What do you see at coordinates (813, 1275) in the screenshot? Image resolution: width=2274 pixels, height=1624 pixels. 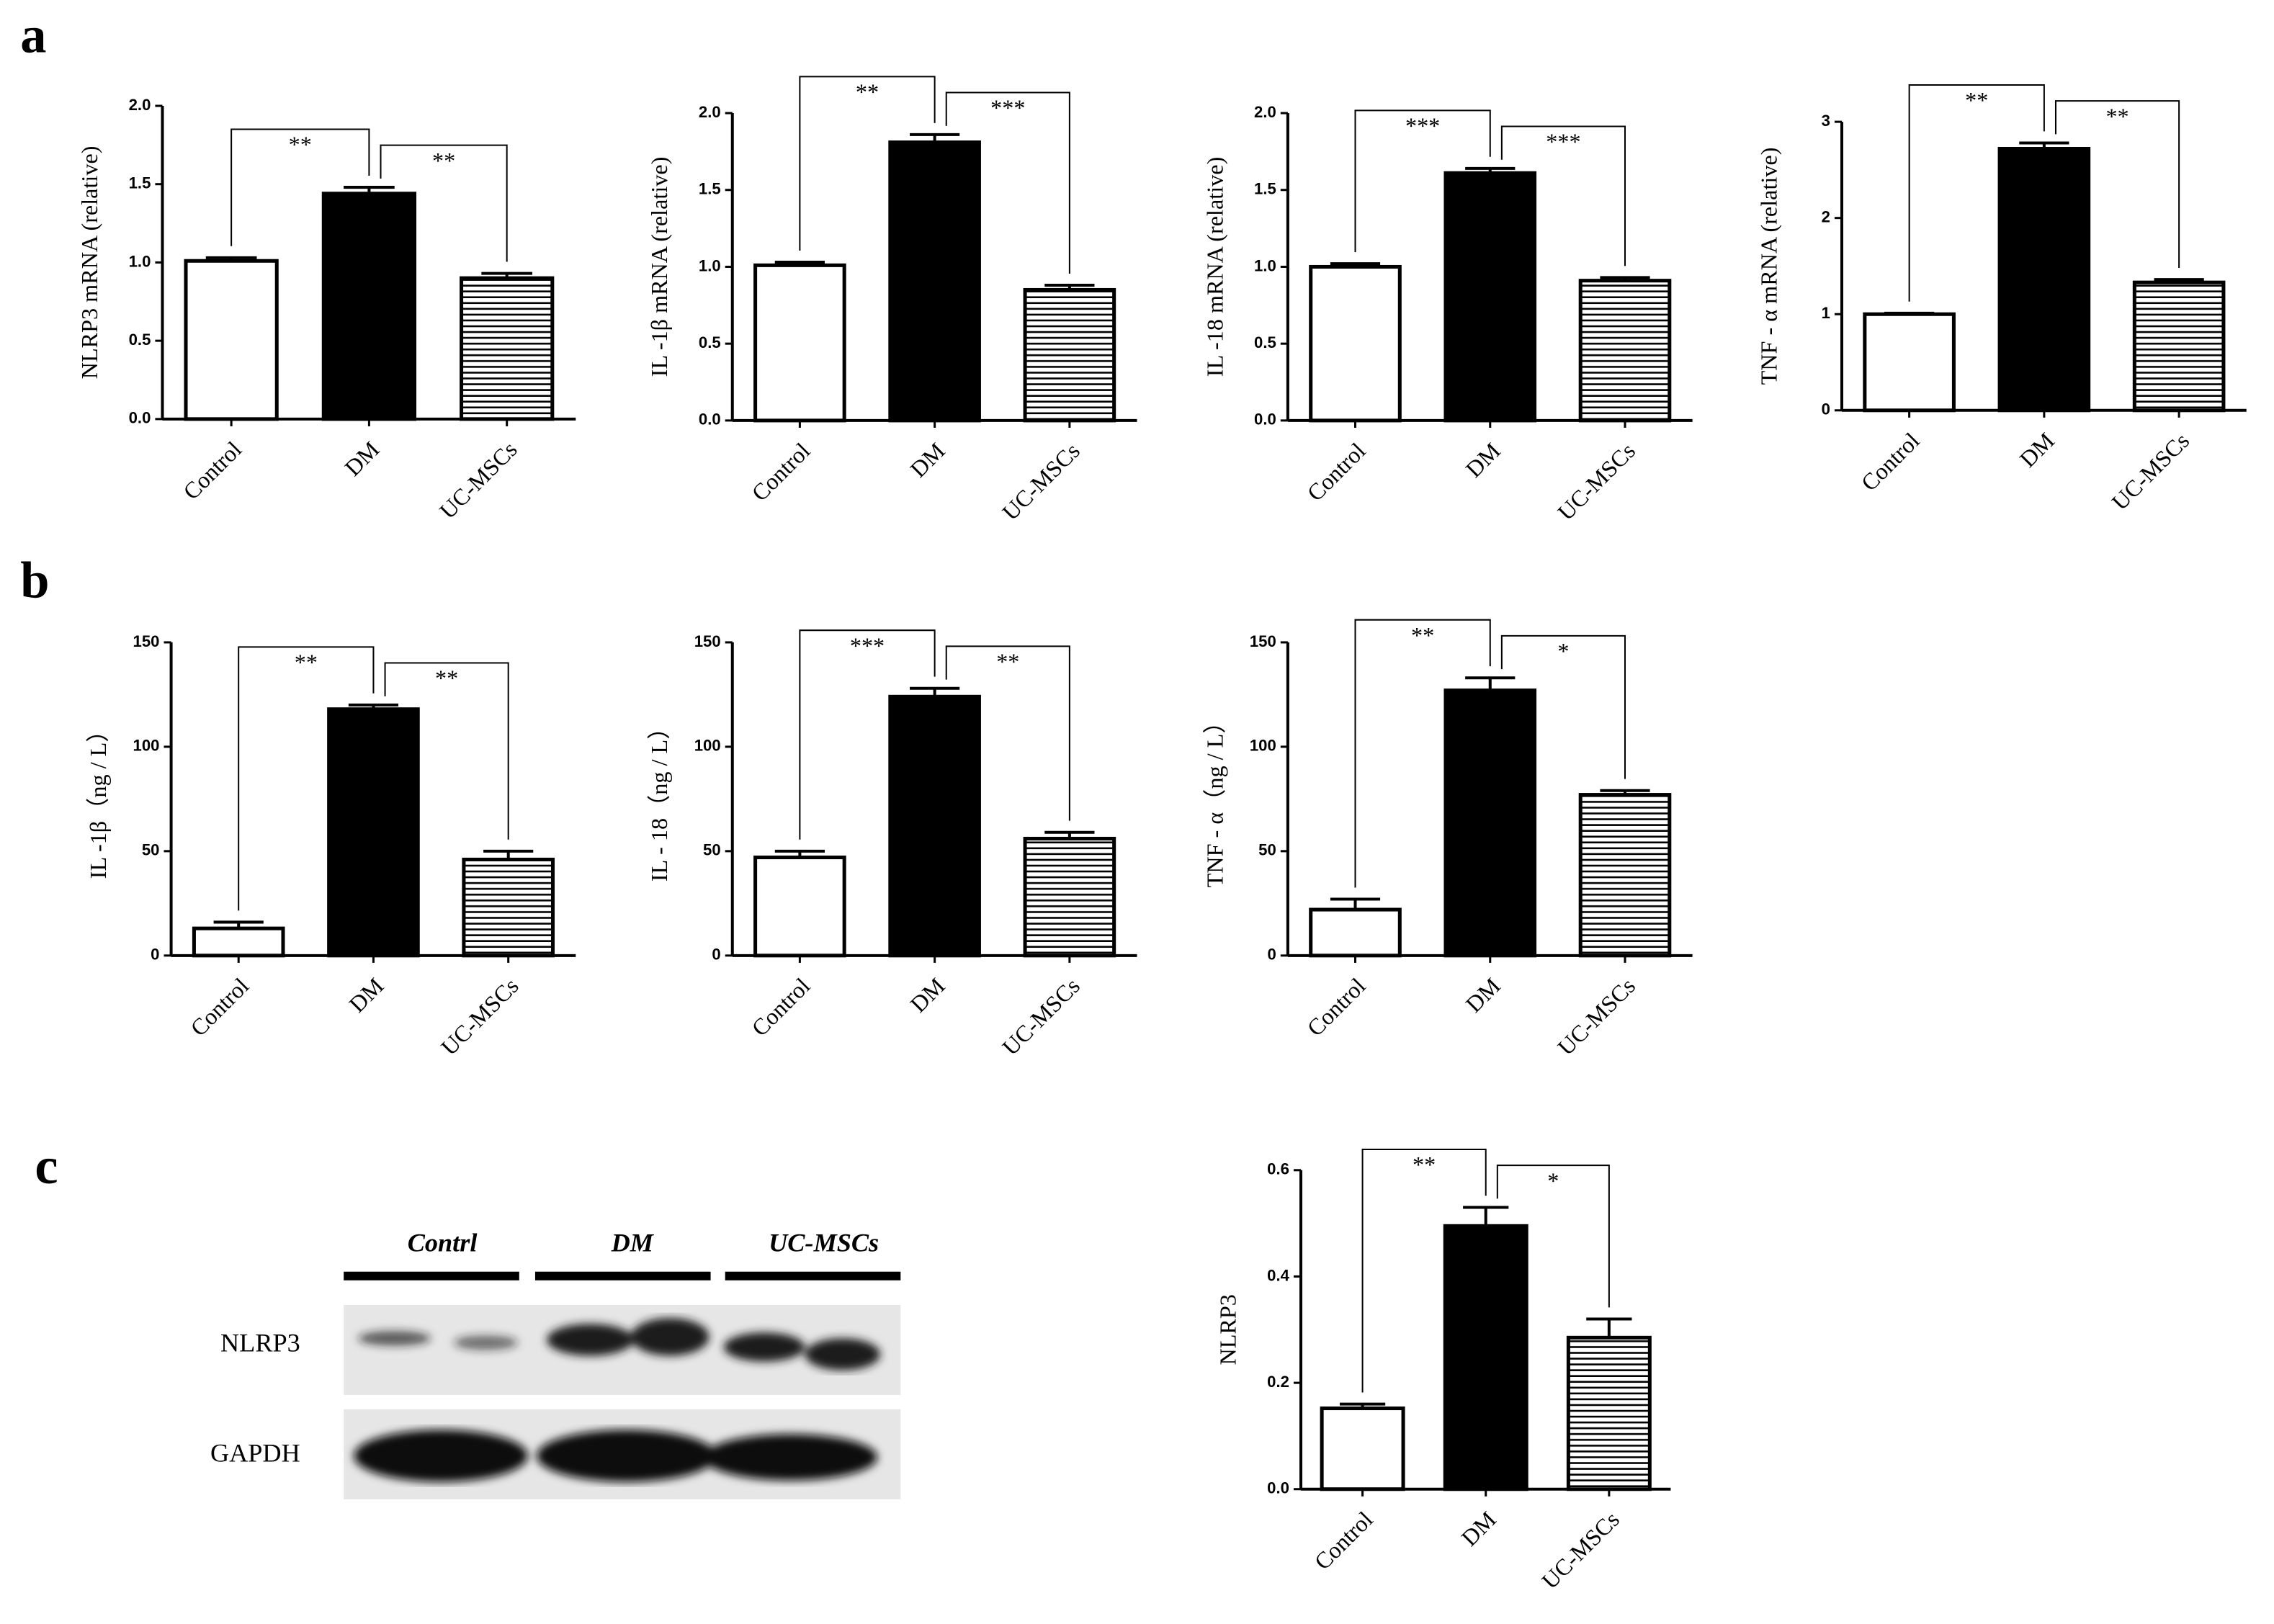 I see `group-bar` at bounding box center [813, 1275].